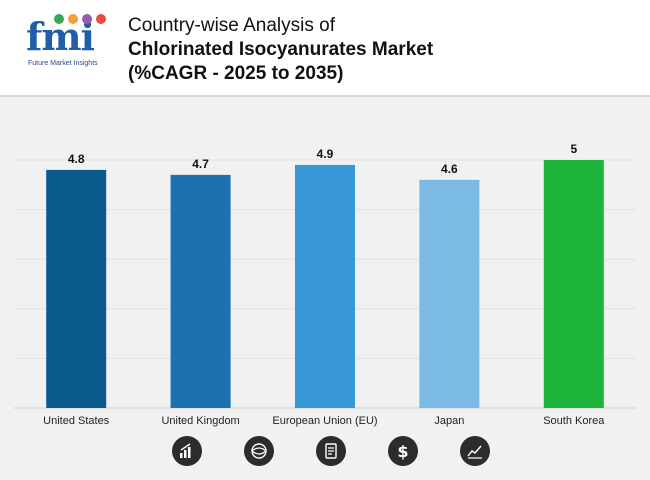 The width and height of the screenshot is (650, 480). I want to click on logo-subtitle: Future Market Insights, so click(63, 63).